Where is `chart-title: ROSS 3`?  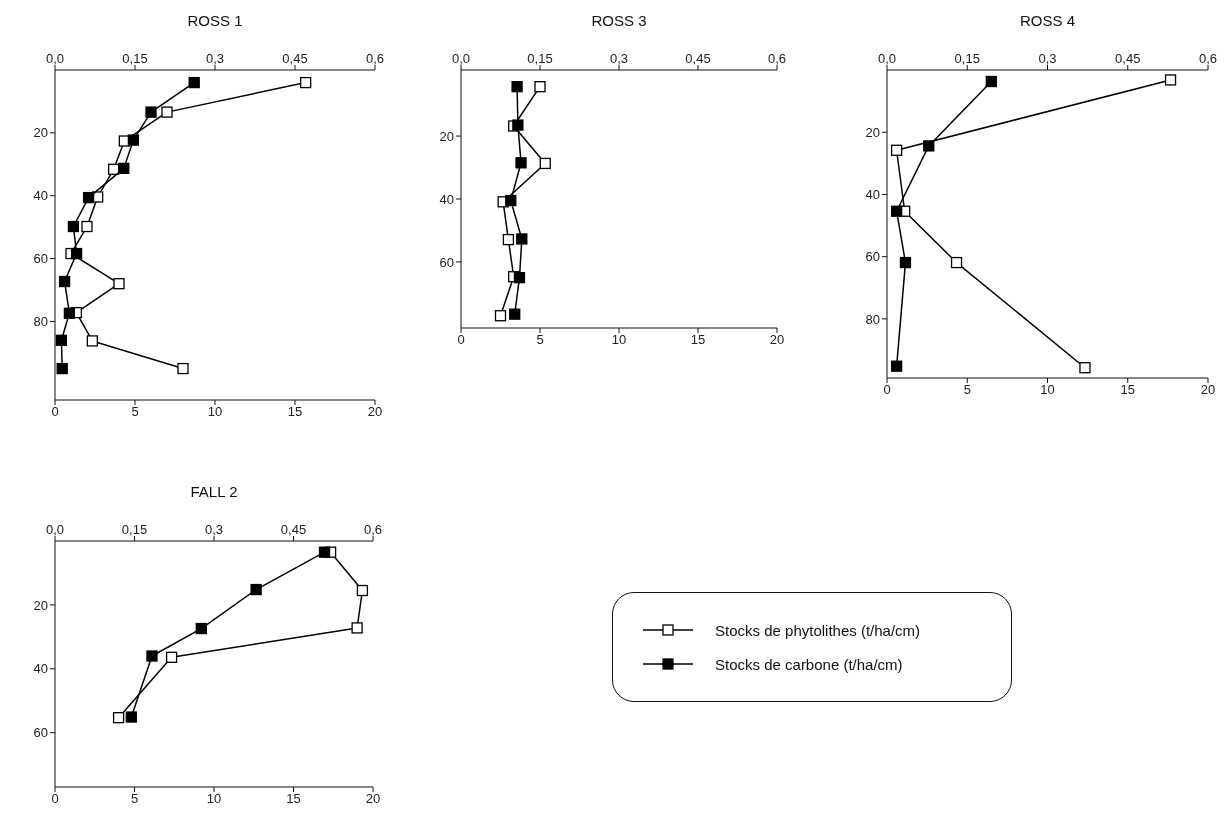
chart-title: ROSS 3 is located at coordinates (619, 20).